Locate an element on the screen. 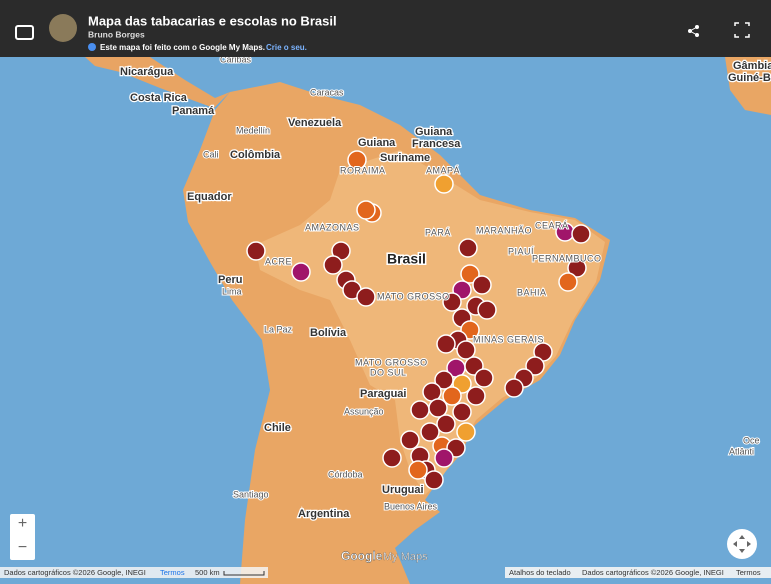 The image size is (771, 584). map-label: Brasil is located at coordinates (406, 259).